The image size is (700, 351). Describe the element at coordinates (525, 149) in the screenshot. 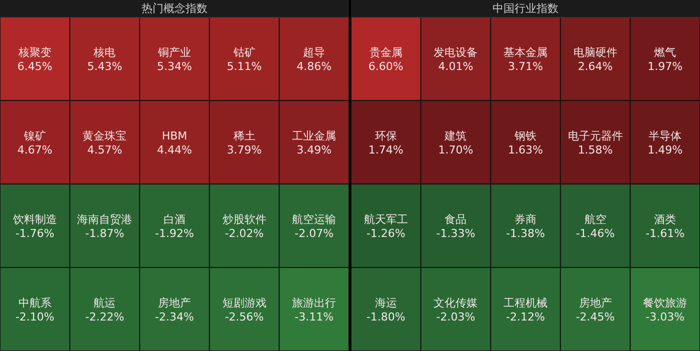

I see `data-label: 1.63%` at that location.